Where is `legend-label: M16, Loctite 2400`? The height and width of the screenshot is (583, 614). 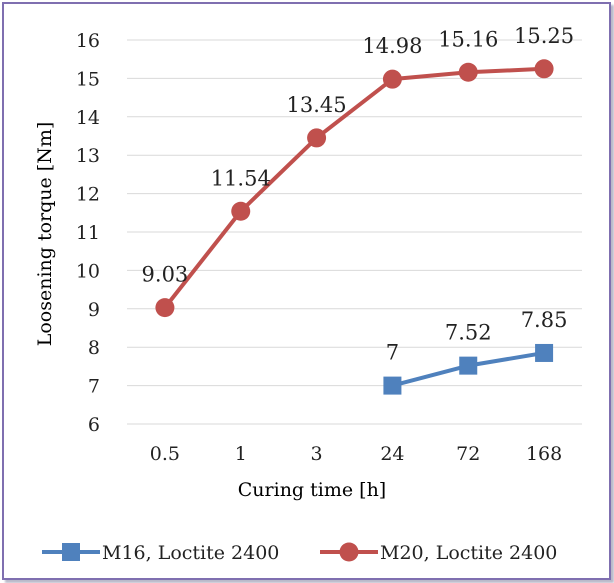
legend-label: M16, Loctite 2400 is located at coordinates (190, 553).